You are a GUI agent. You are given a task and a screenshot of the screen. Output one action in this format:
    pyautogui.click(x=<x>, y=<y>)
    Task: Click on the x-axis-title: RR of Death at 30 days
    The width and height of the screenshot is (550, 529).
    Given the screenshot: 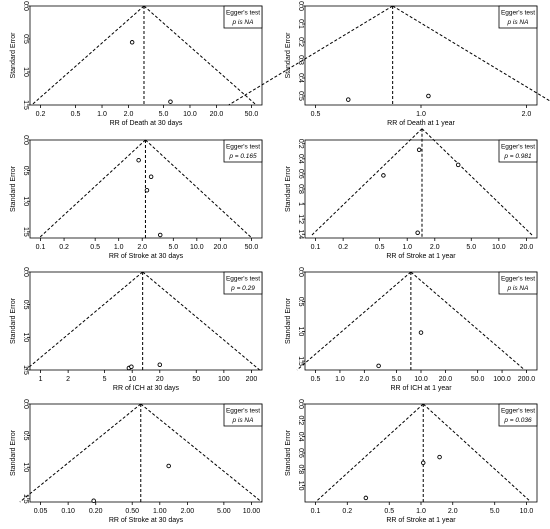 What is the action you would take?
    pyautogui.click(x=146, y=123)
    